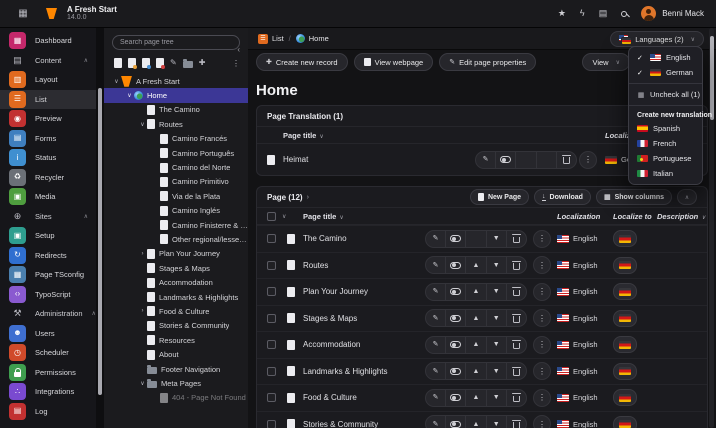  I want to click on bookmark-star-icon: ★, so click(561, 13).